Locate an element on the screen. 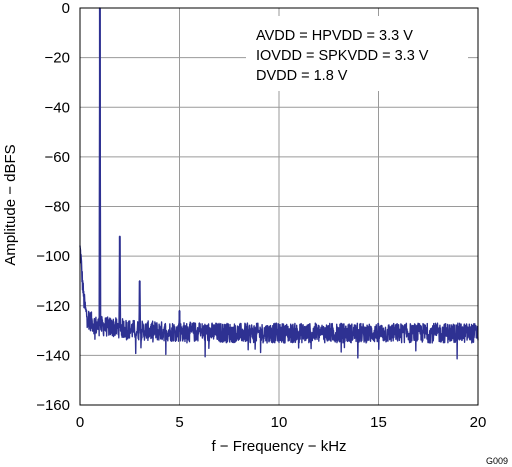  annotation-dvdd: DVDD = 1.8 V is located at coordinates (302, 76).